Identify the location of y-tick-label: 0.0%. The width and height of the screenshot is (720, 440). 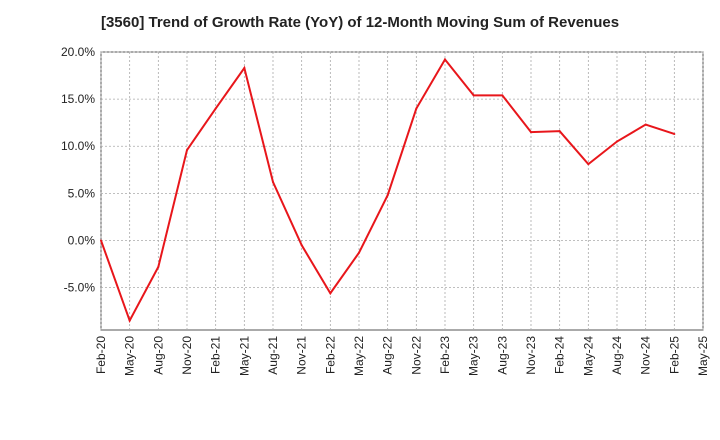
(82, 240).